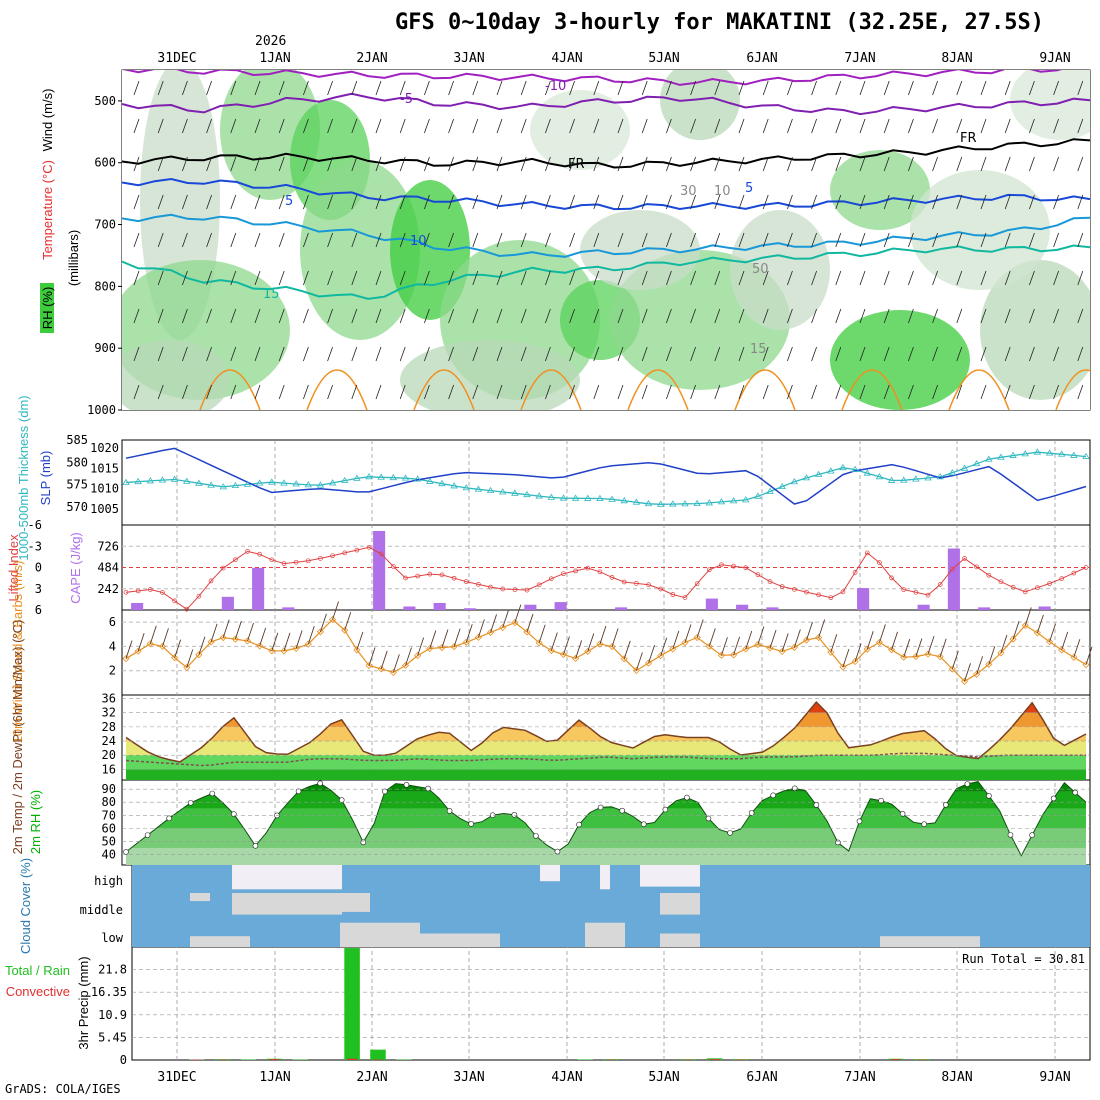 The width and height of the screenshot is (1100, 1100). Describe the element at coordinates (585, 906) in the screenshot. I see `cloud-bars` at that location.